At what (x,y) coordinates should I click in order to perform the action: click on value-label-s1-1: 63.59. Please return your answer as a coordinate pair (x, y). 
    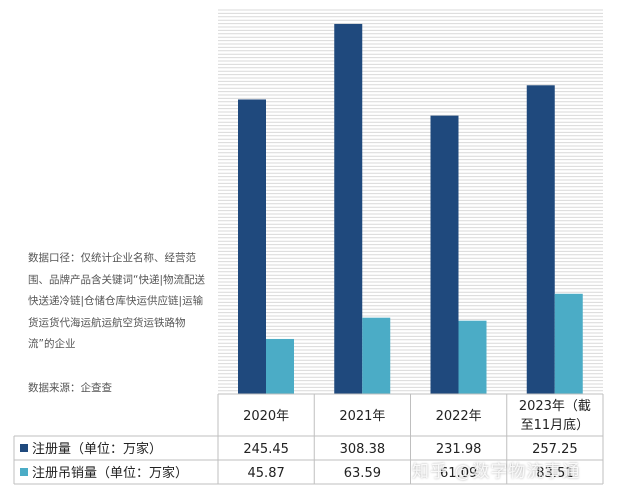
    Looking at the image, I should click on (362, 473).